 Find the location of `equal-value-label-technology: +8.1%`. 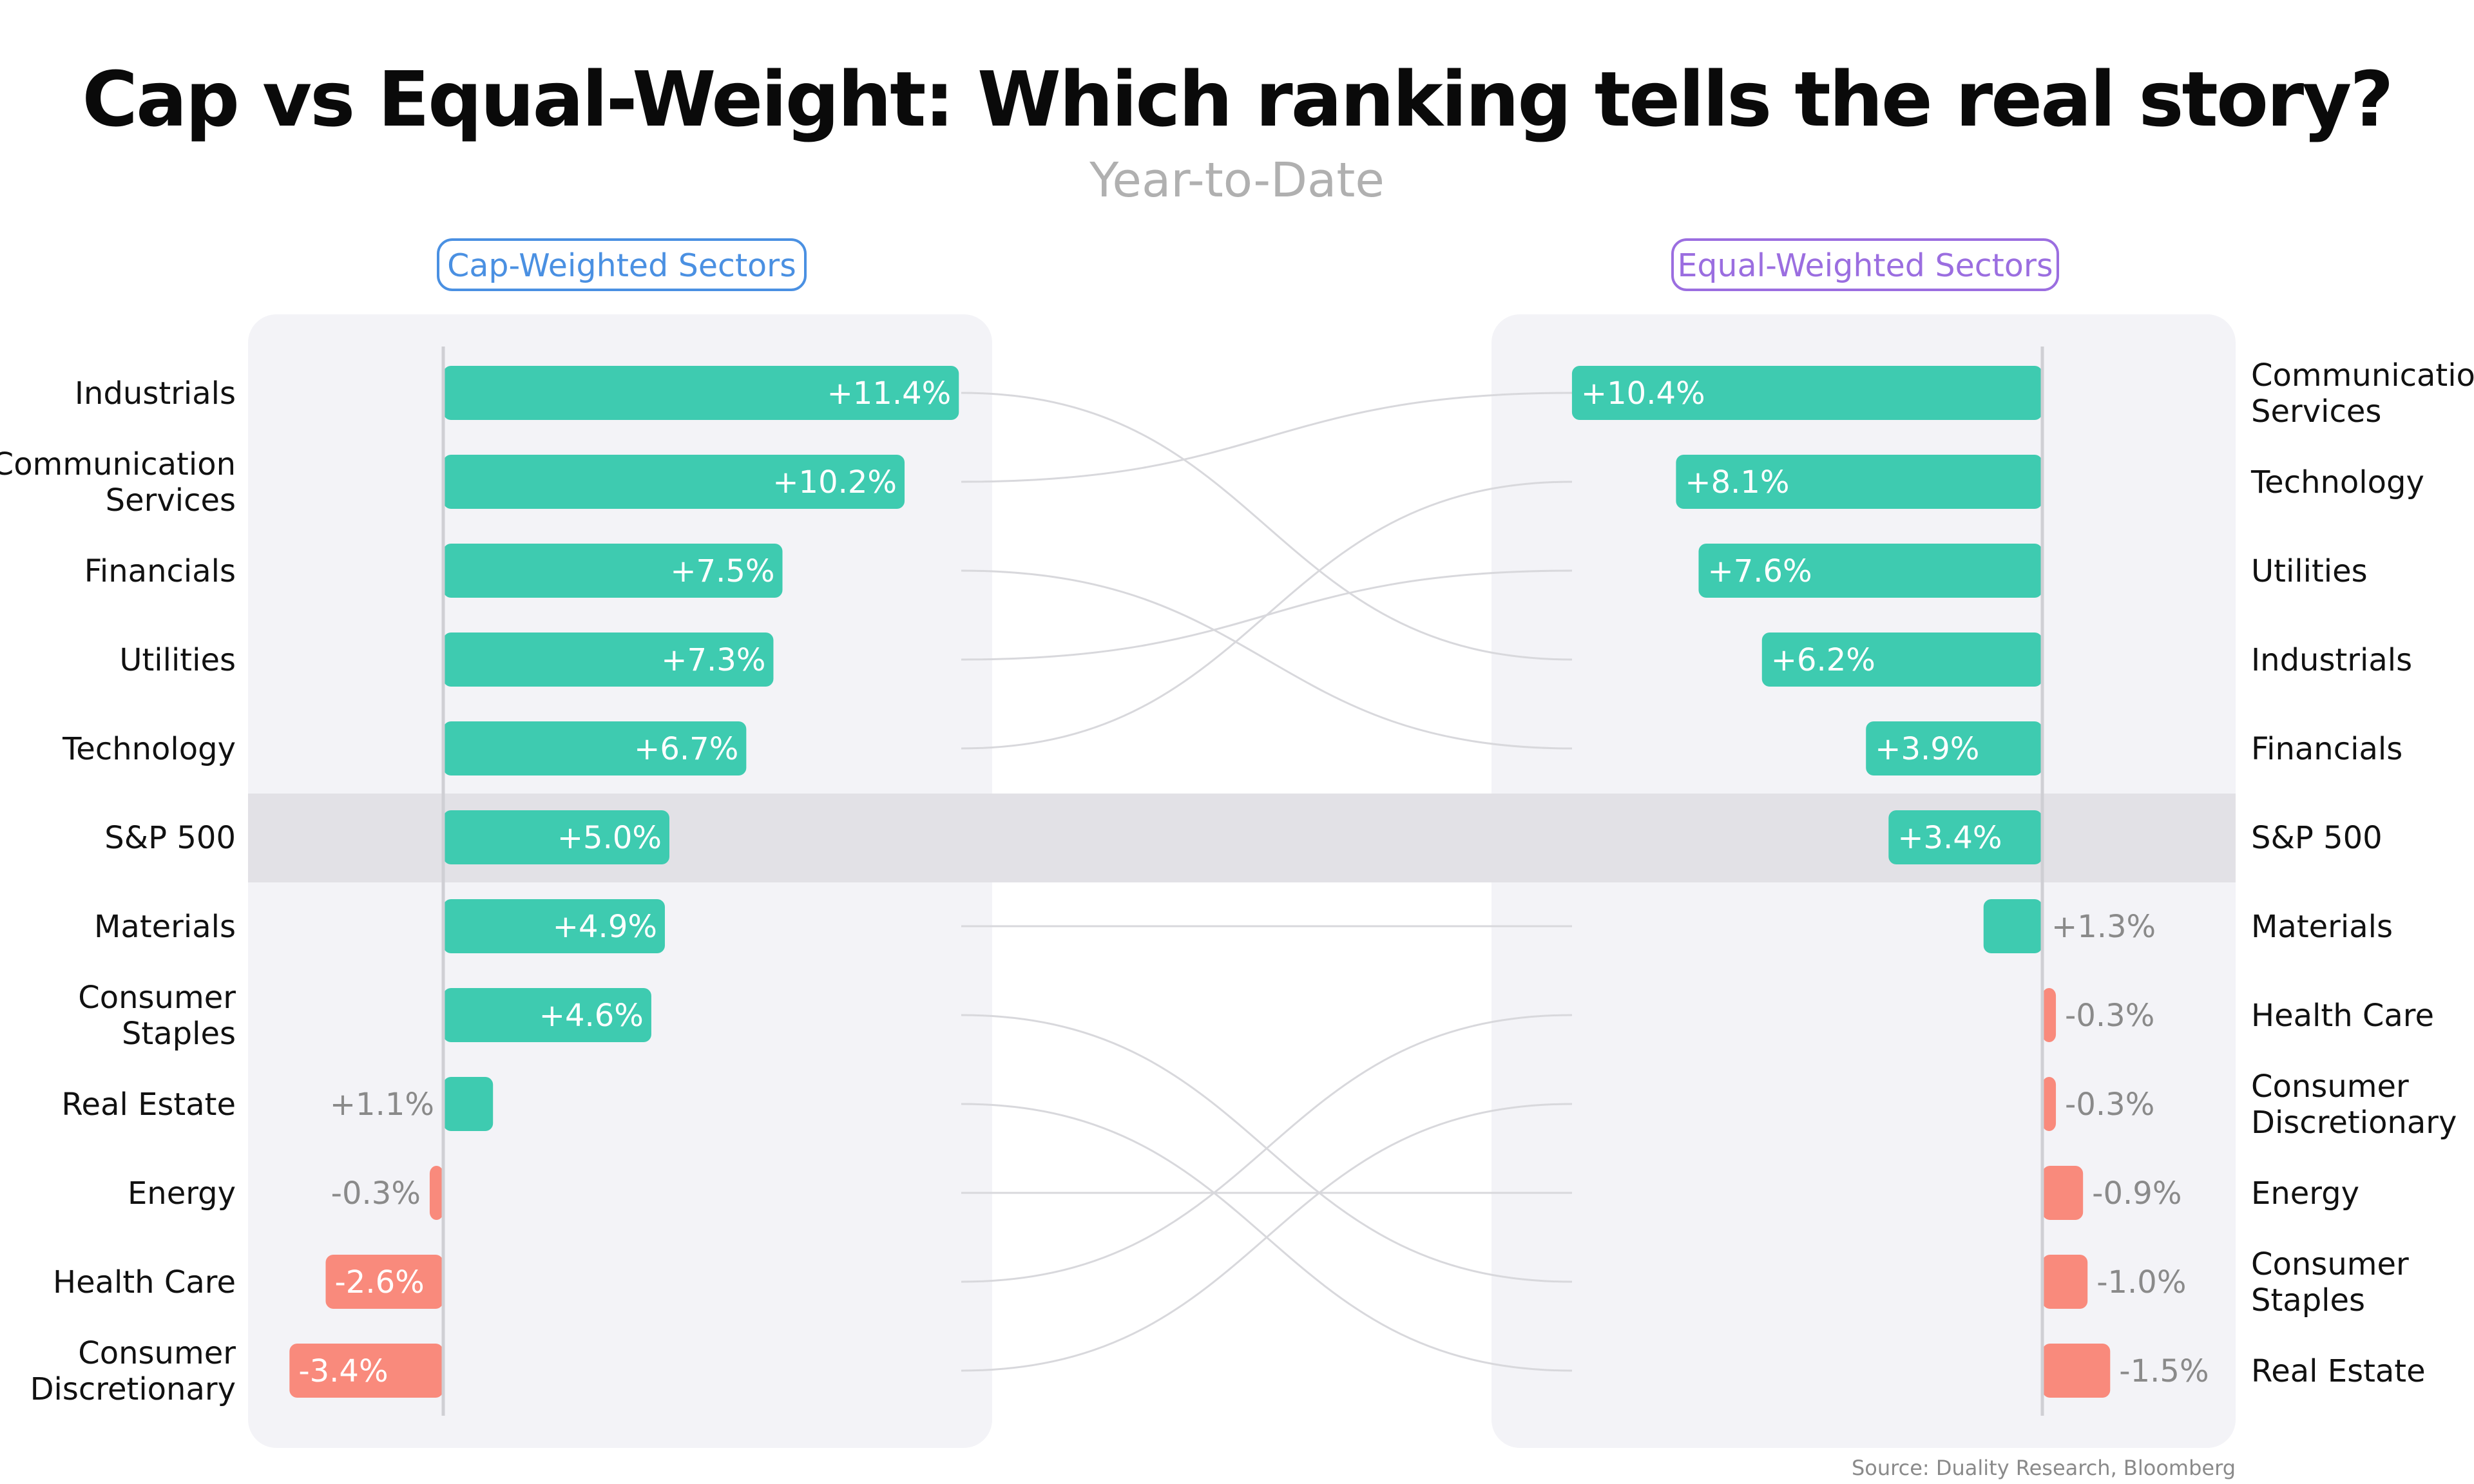

equal-value-label-technology: +8.1% is located at coordinates (1737, 482).